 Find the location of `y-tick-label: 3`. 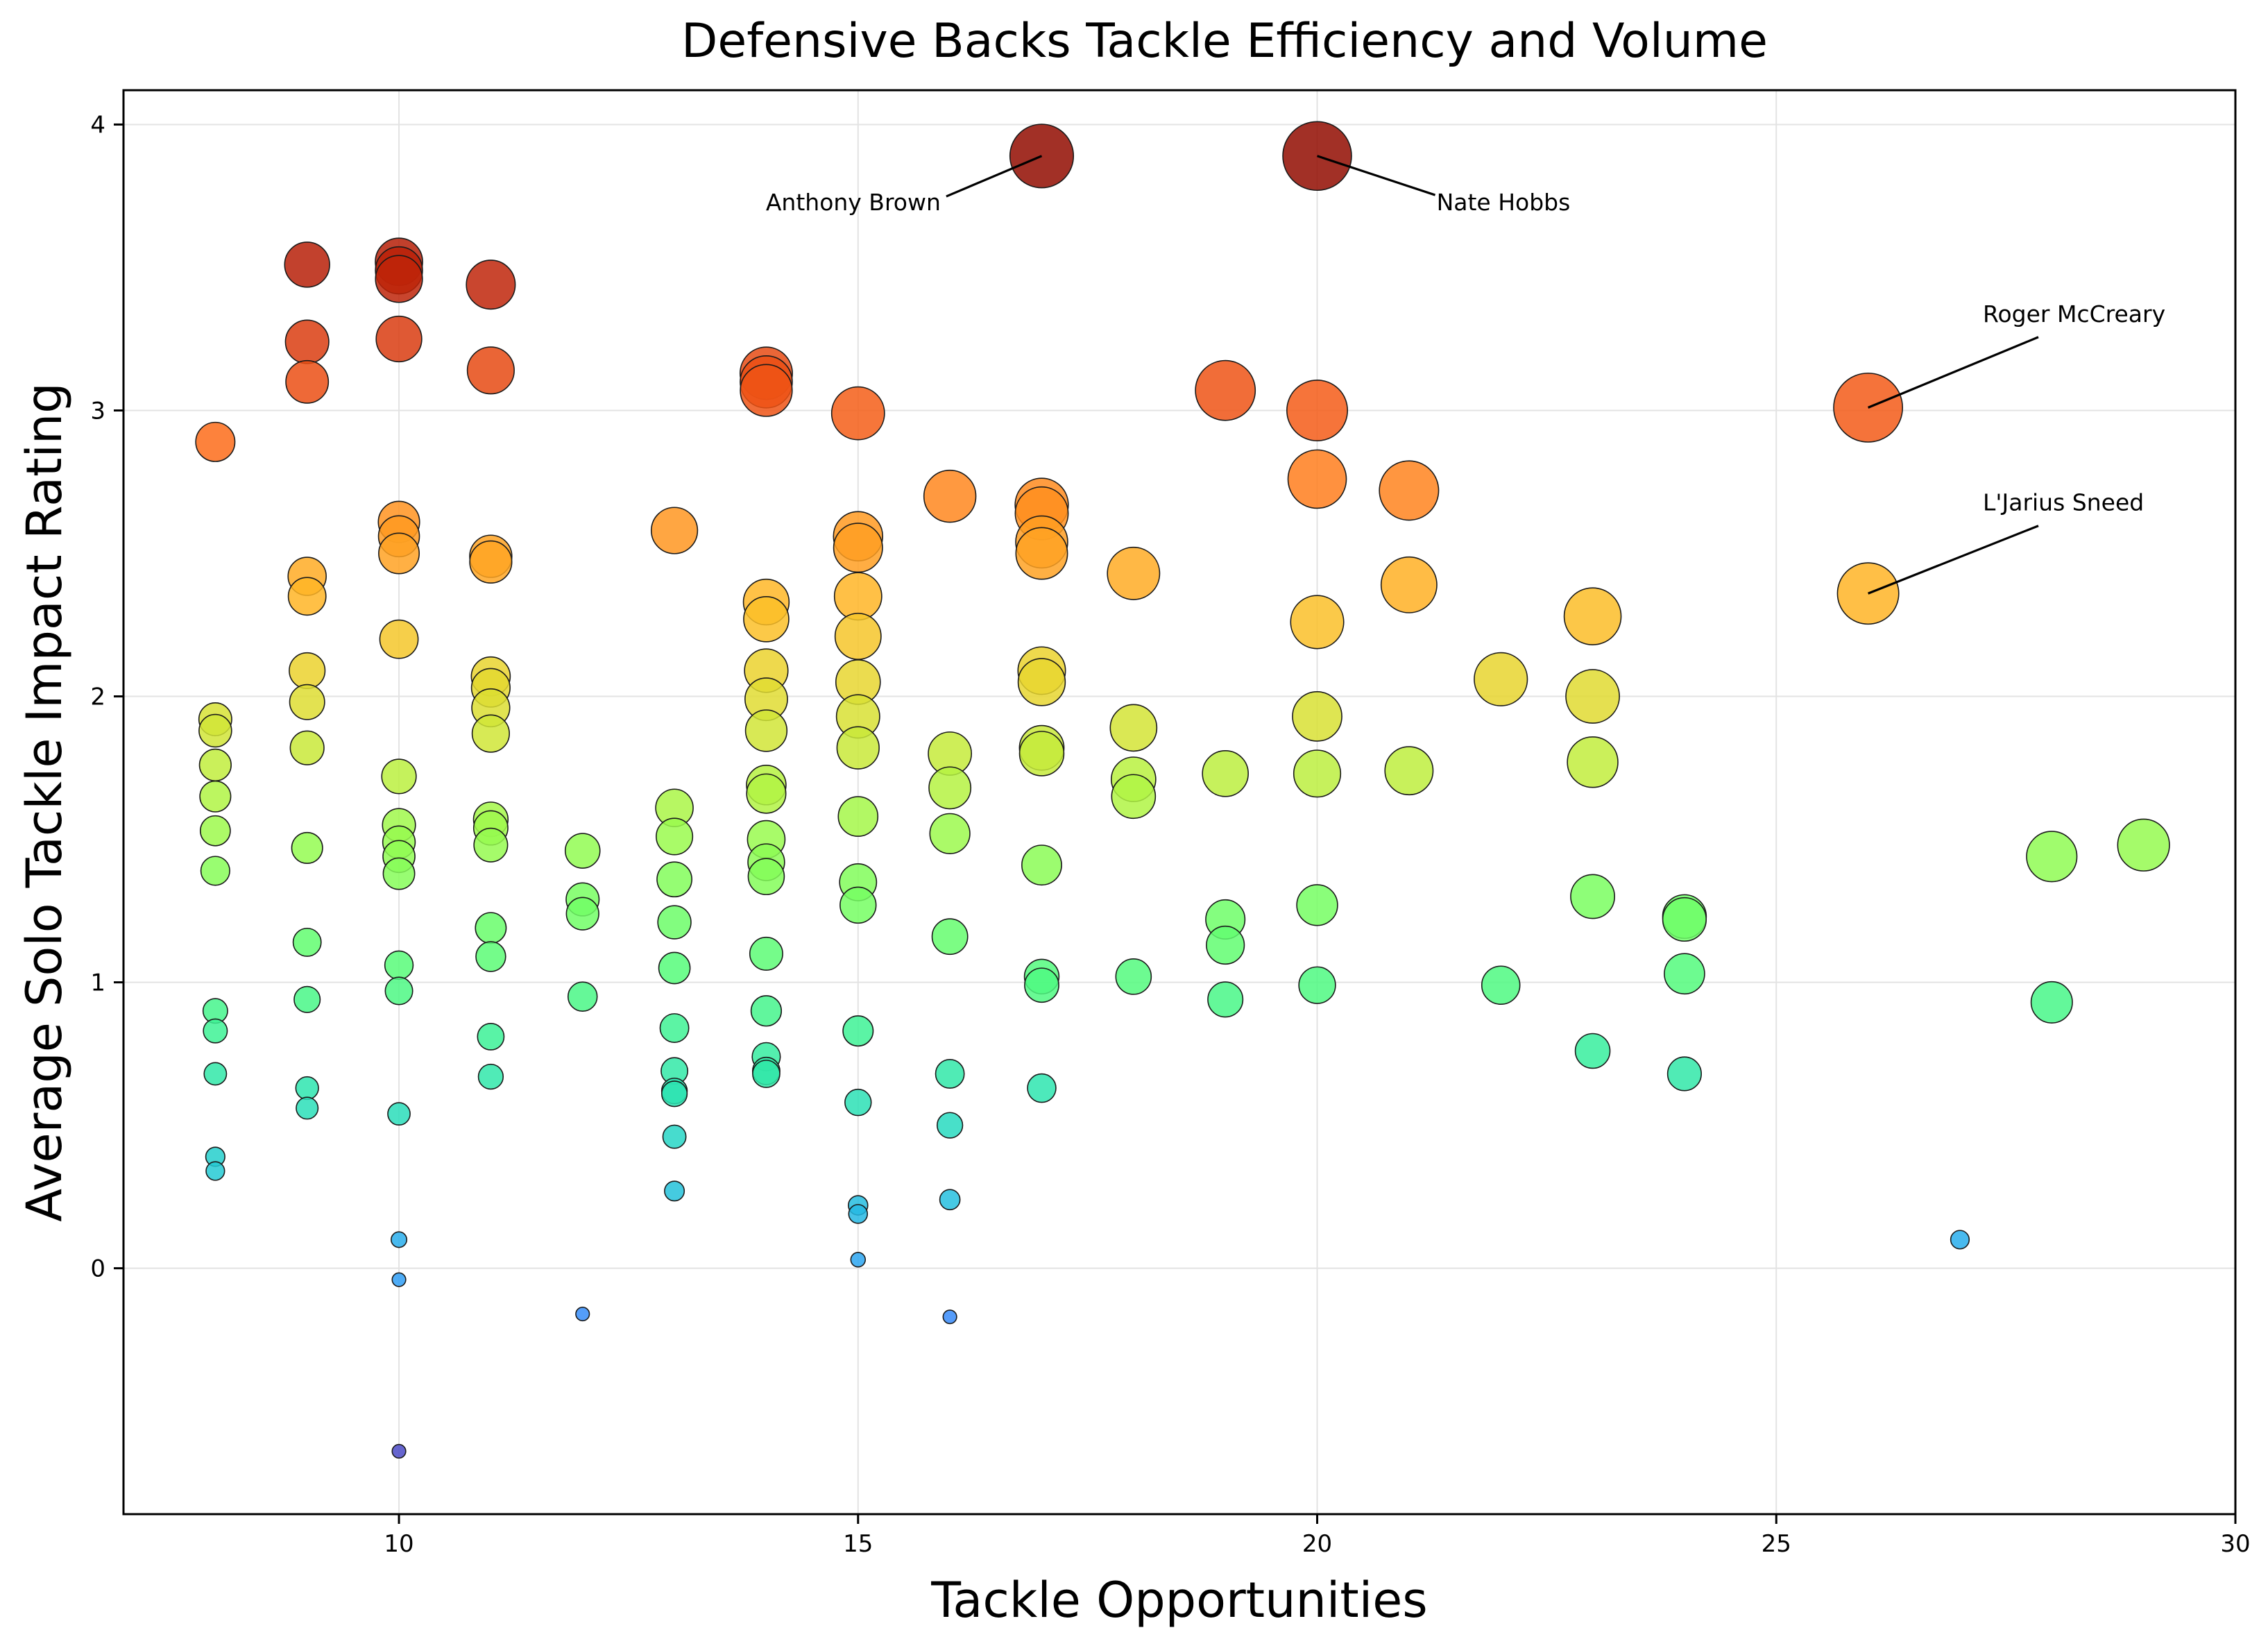

y-tick-label: 3 is located at coordinates (97, 411).